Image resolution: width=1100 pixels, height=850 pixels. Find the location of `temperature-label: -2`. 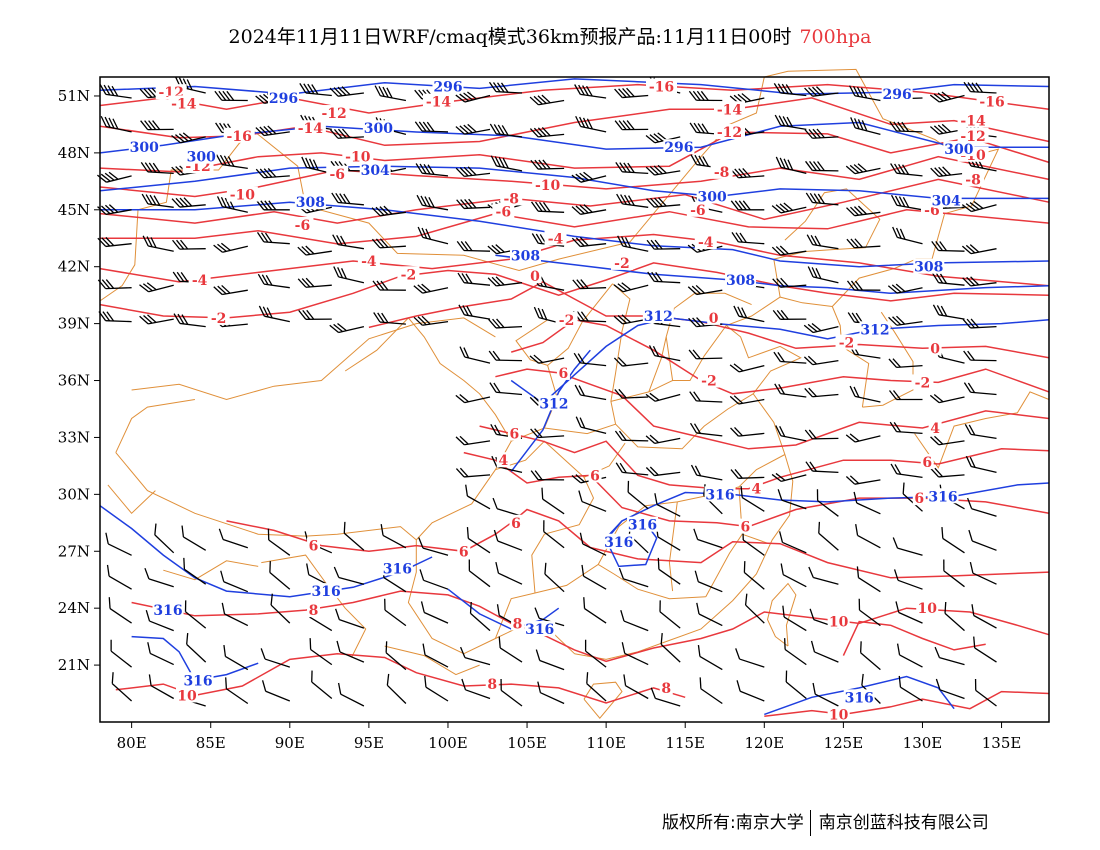

temperature-label: -2 is located at coordinates (847, 344).